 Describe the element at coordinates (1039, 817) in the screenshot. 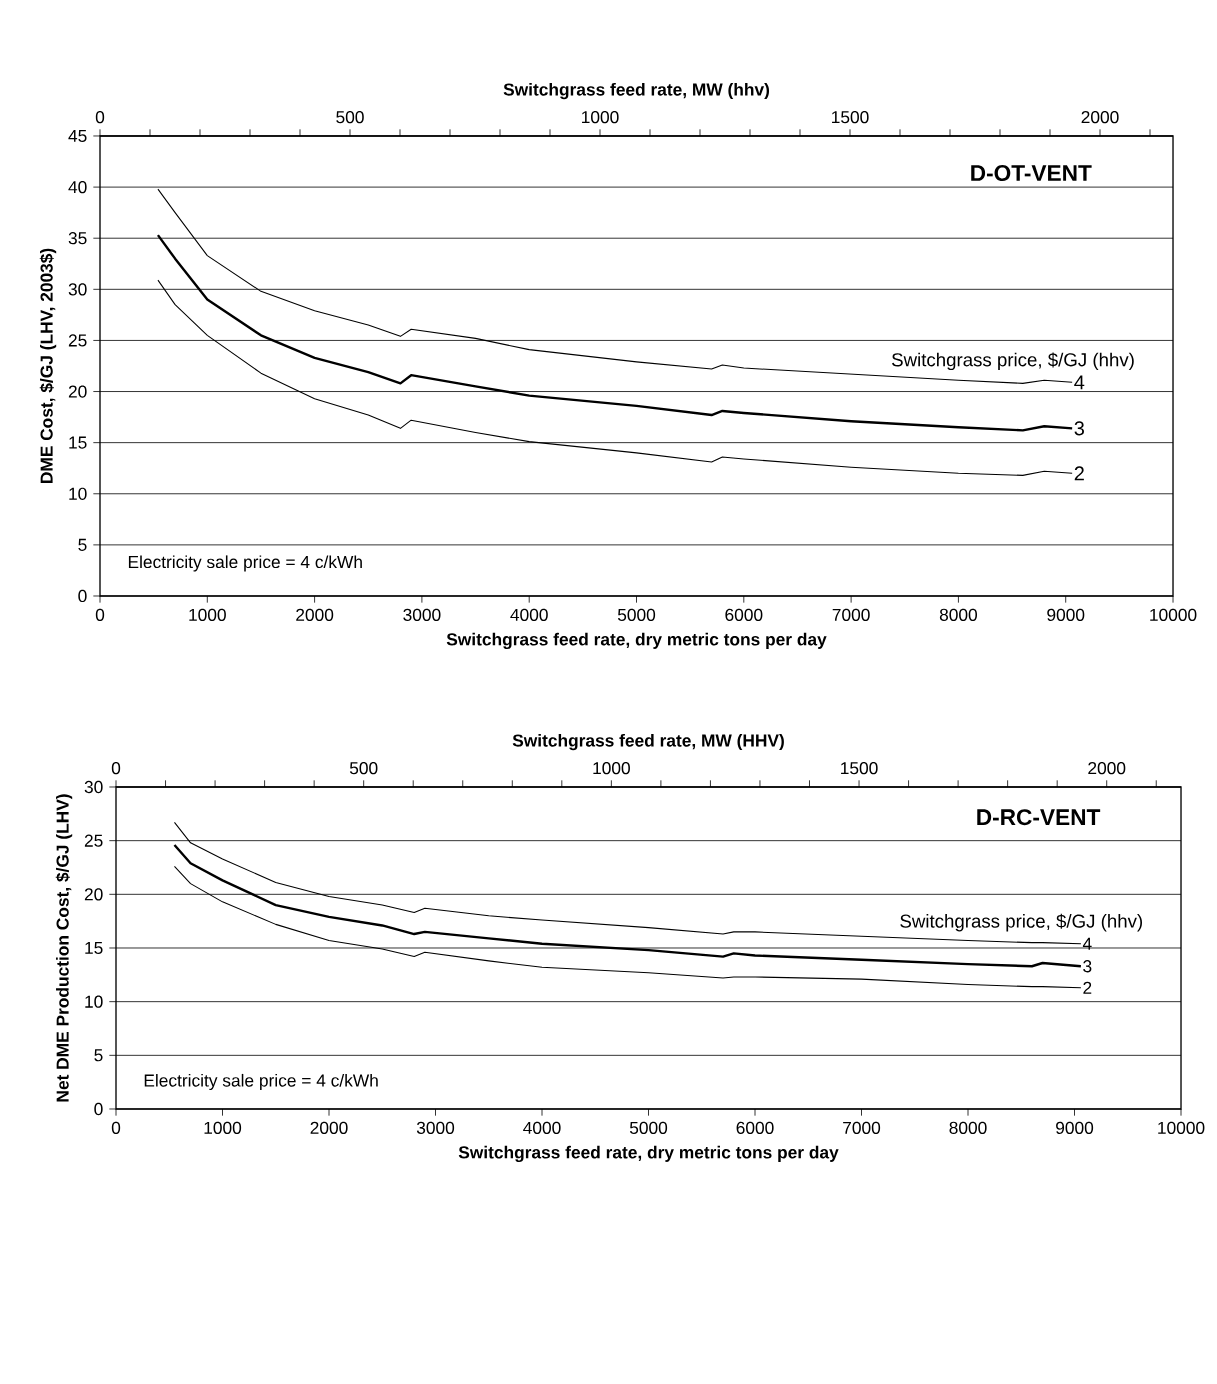

I see `text: D-RC-VENT` at that location.